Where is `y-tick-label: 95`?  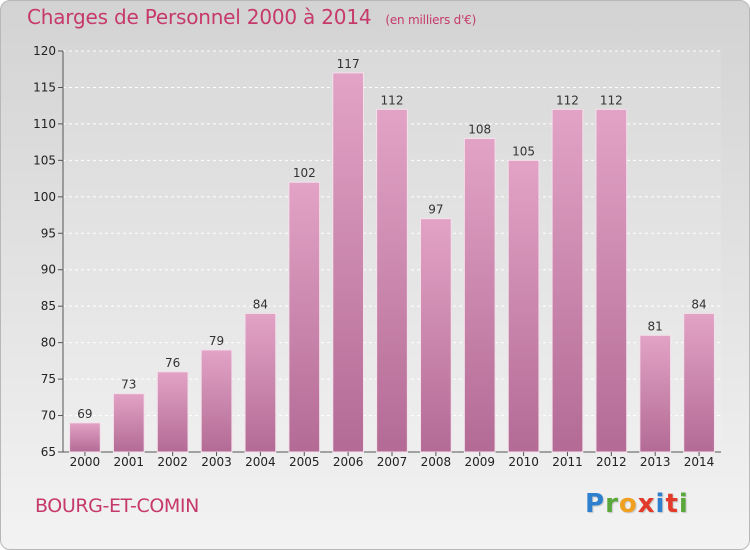
y-tick-label: 95 is located at coordinates (48, 233).